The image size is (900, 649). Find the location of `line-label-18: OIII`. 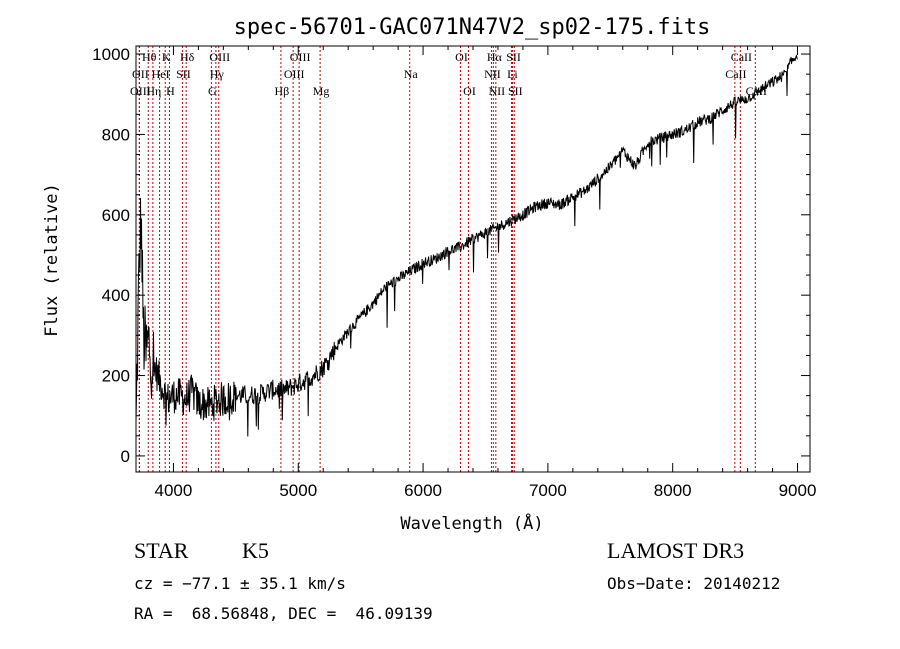

line-label-18: OIII is located at coordinates (140, 91).